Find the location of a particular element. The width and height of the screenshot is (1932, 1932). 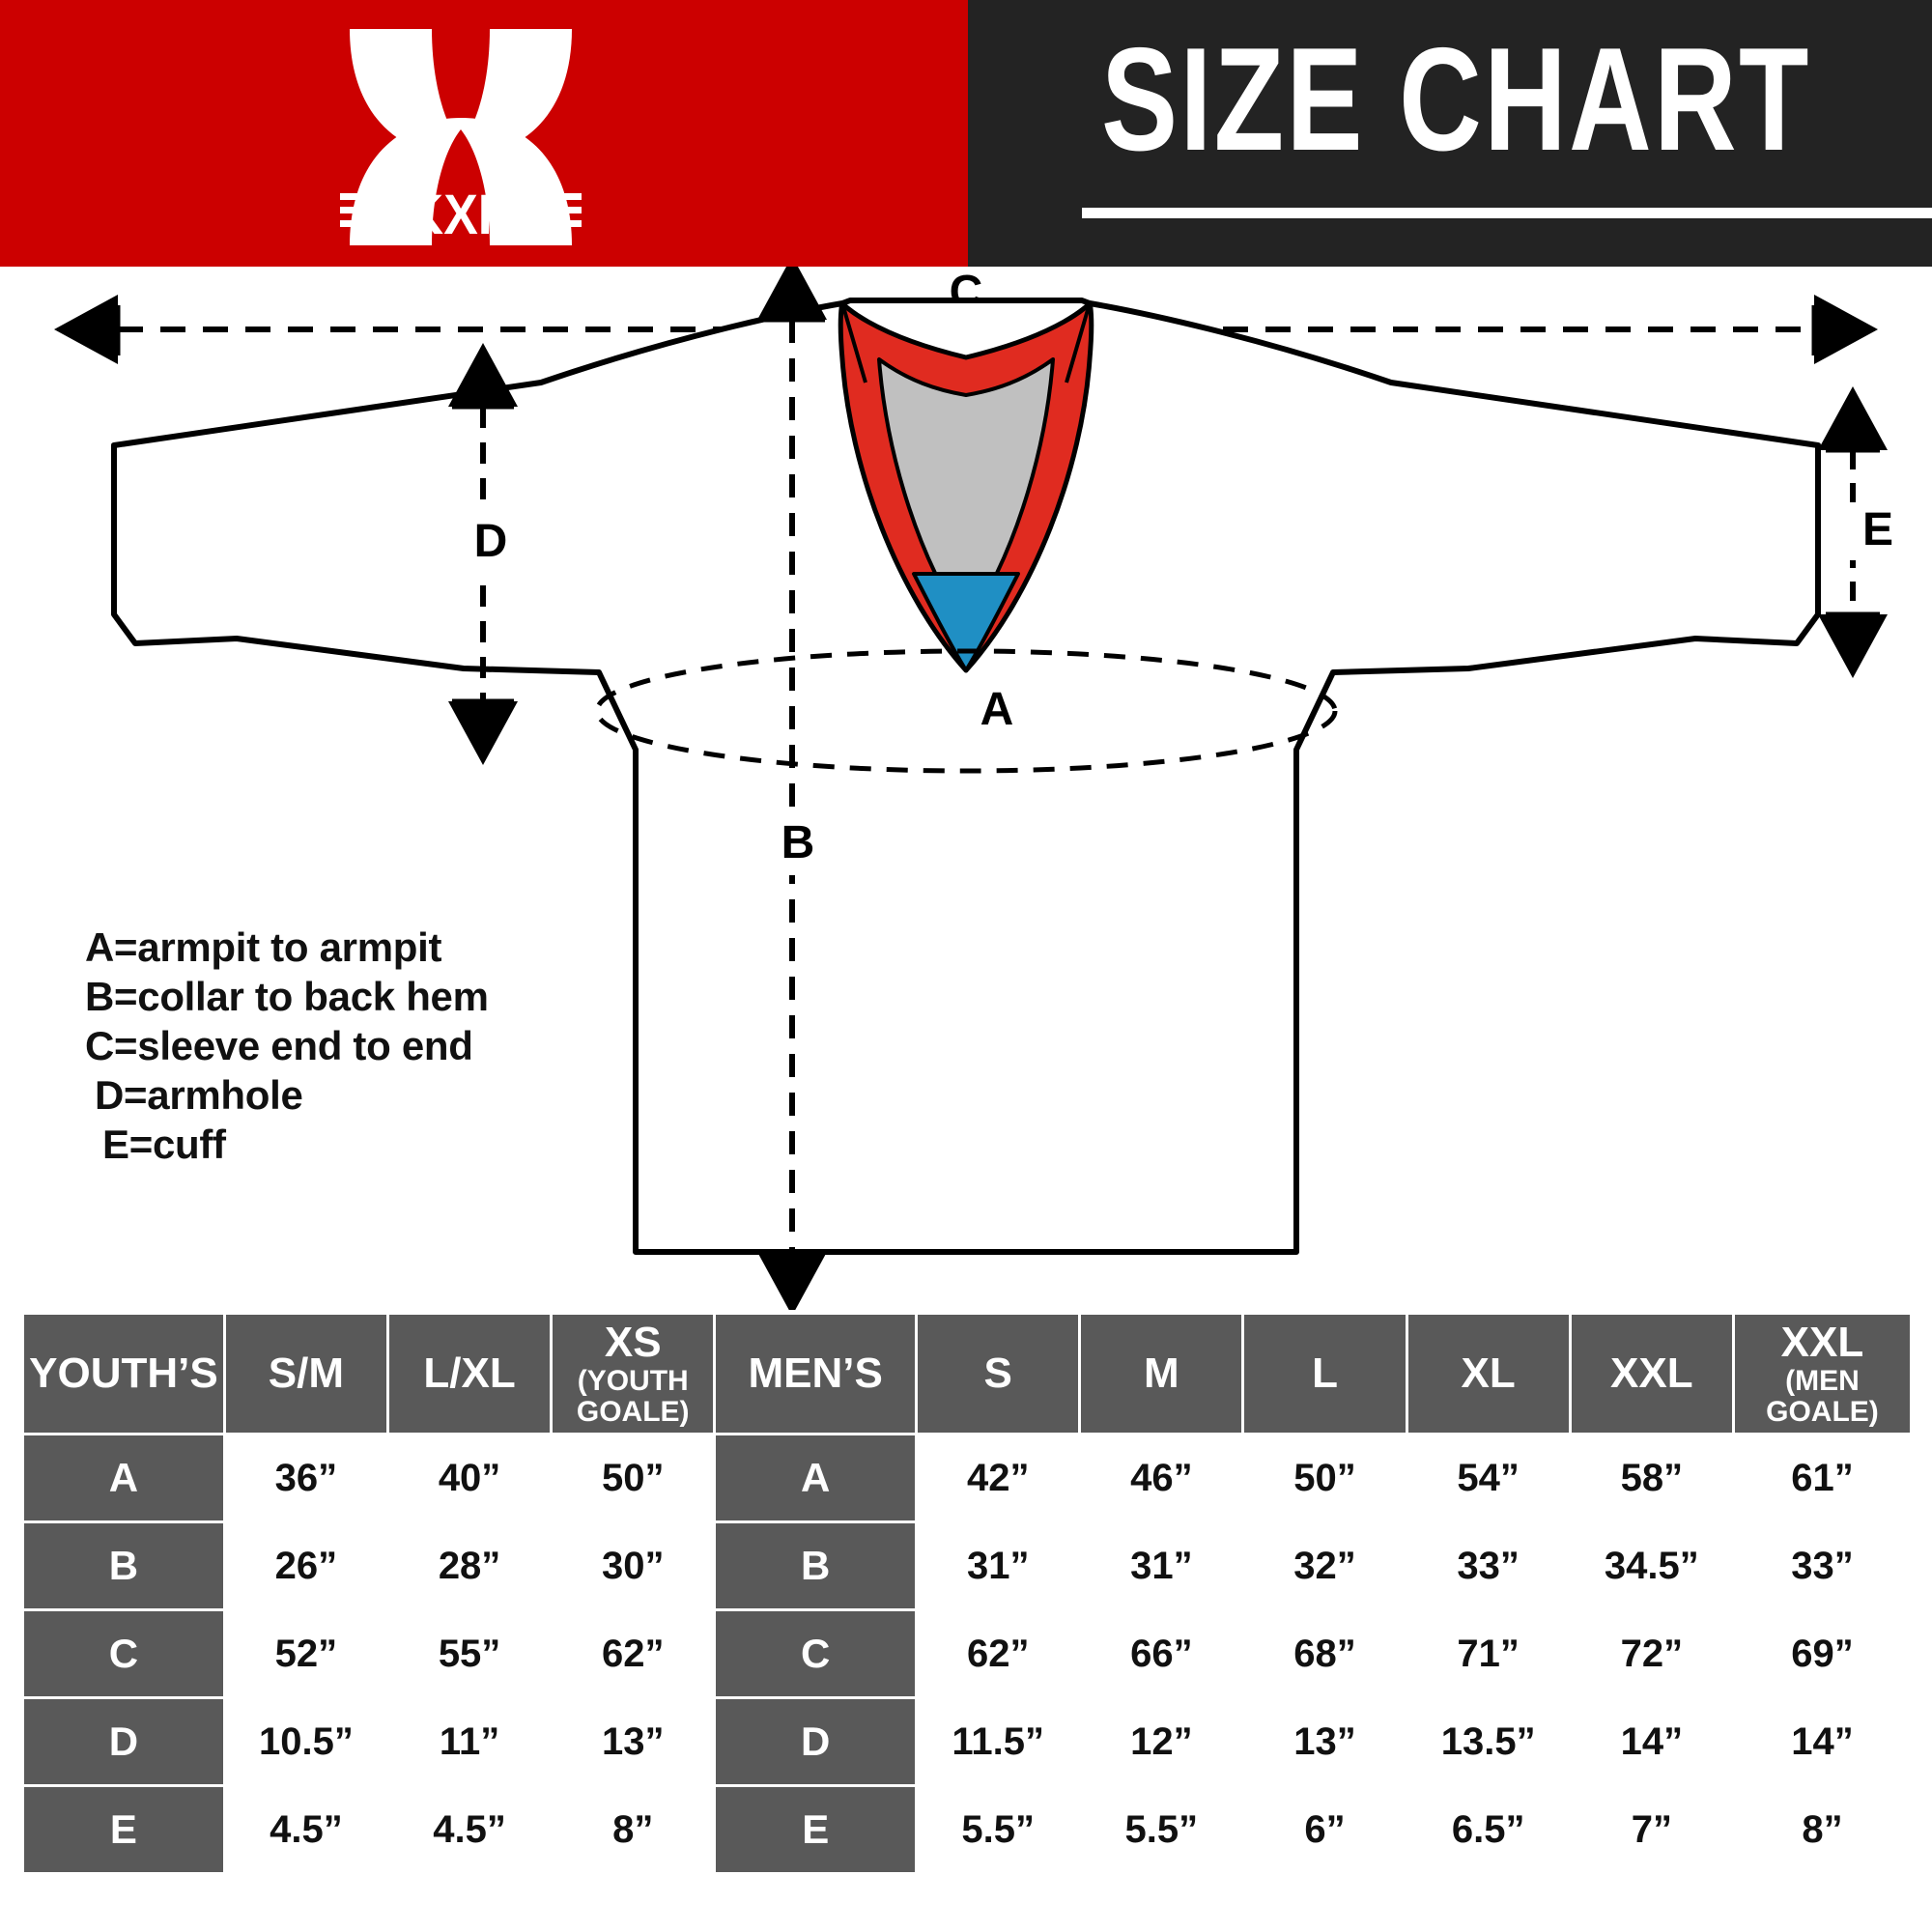

table-cell-youth: 28” is located at coordinates (469, 1565).